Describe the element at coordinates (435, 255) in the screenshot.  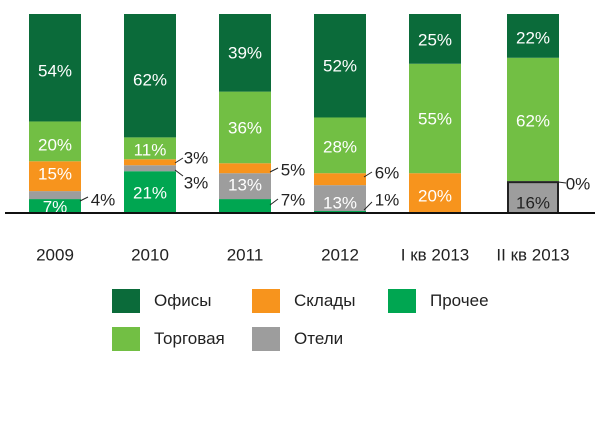
I see `x-tick-label: I кв 2013` at that location.